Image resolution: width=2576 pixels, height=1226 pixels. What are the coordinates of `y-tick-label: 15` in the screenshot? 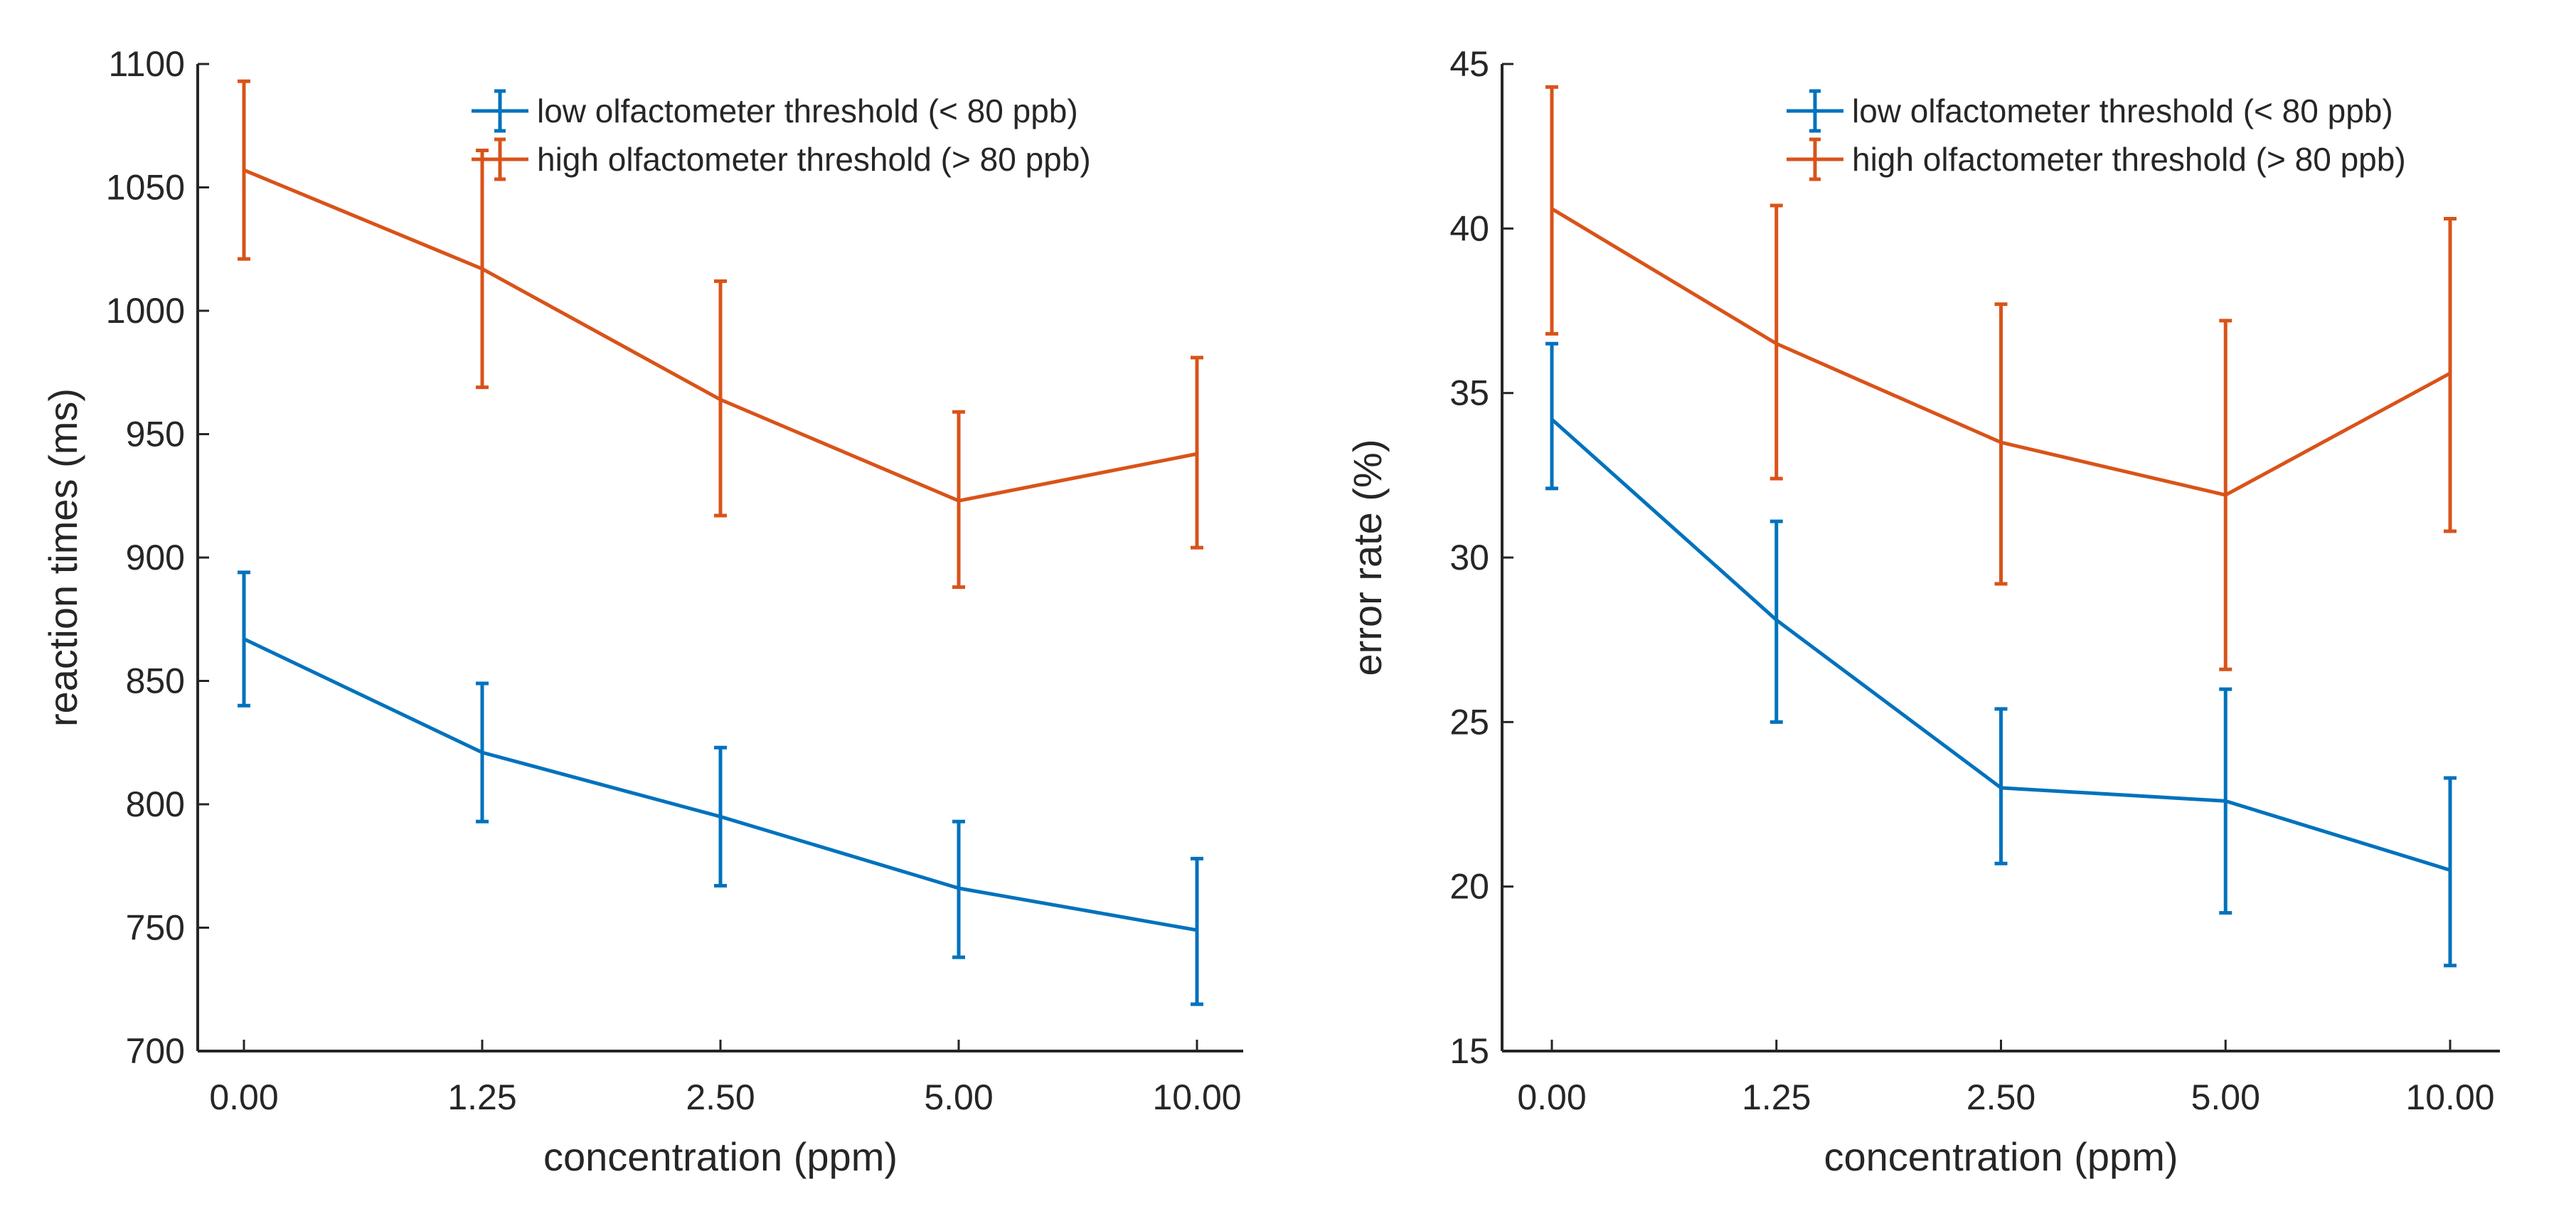 It's located at (1469, 1051).